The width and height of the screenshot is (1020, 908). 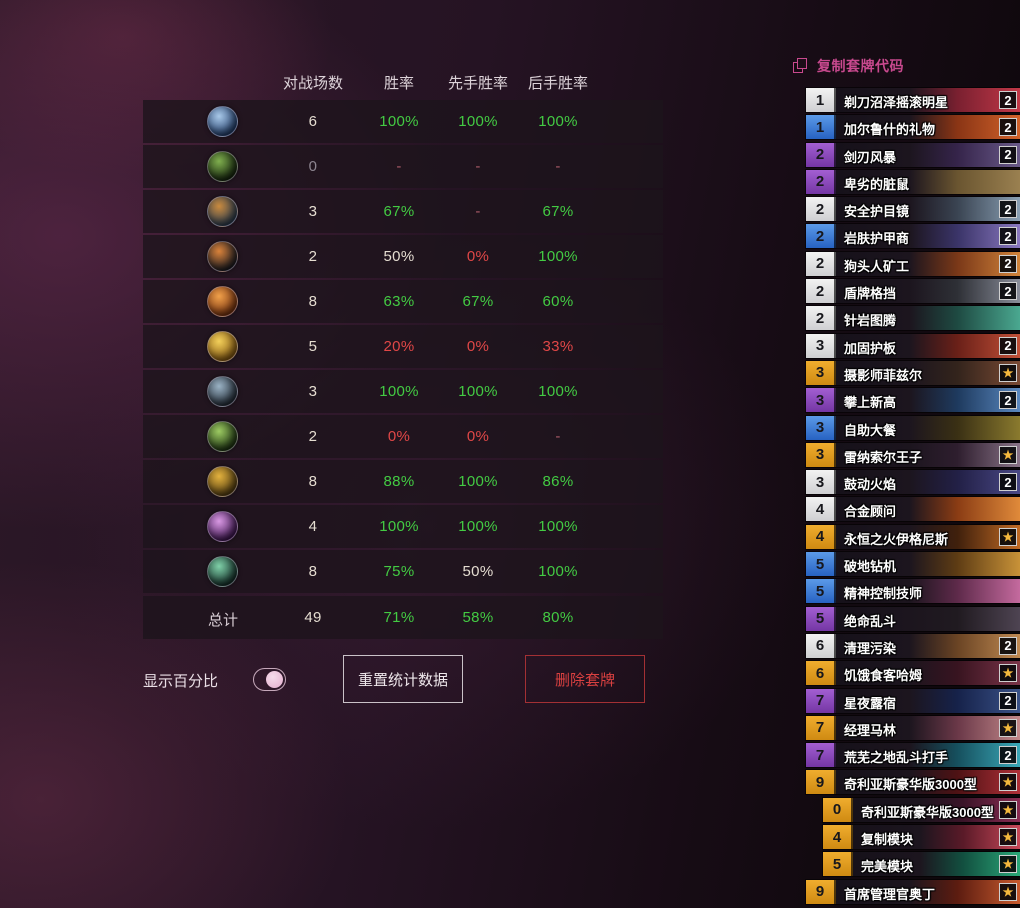 I want to click on deck-card-row: 2 盾牌格挡 2, so click(x=913, y=291).